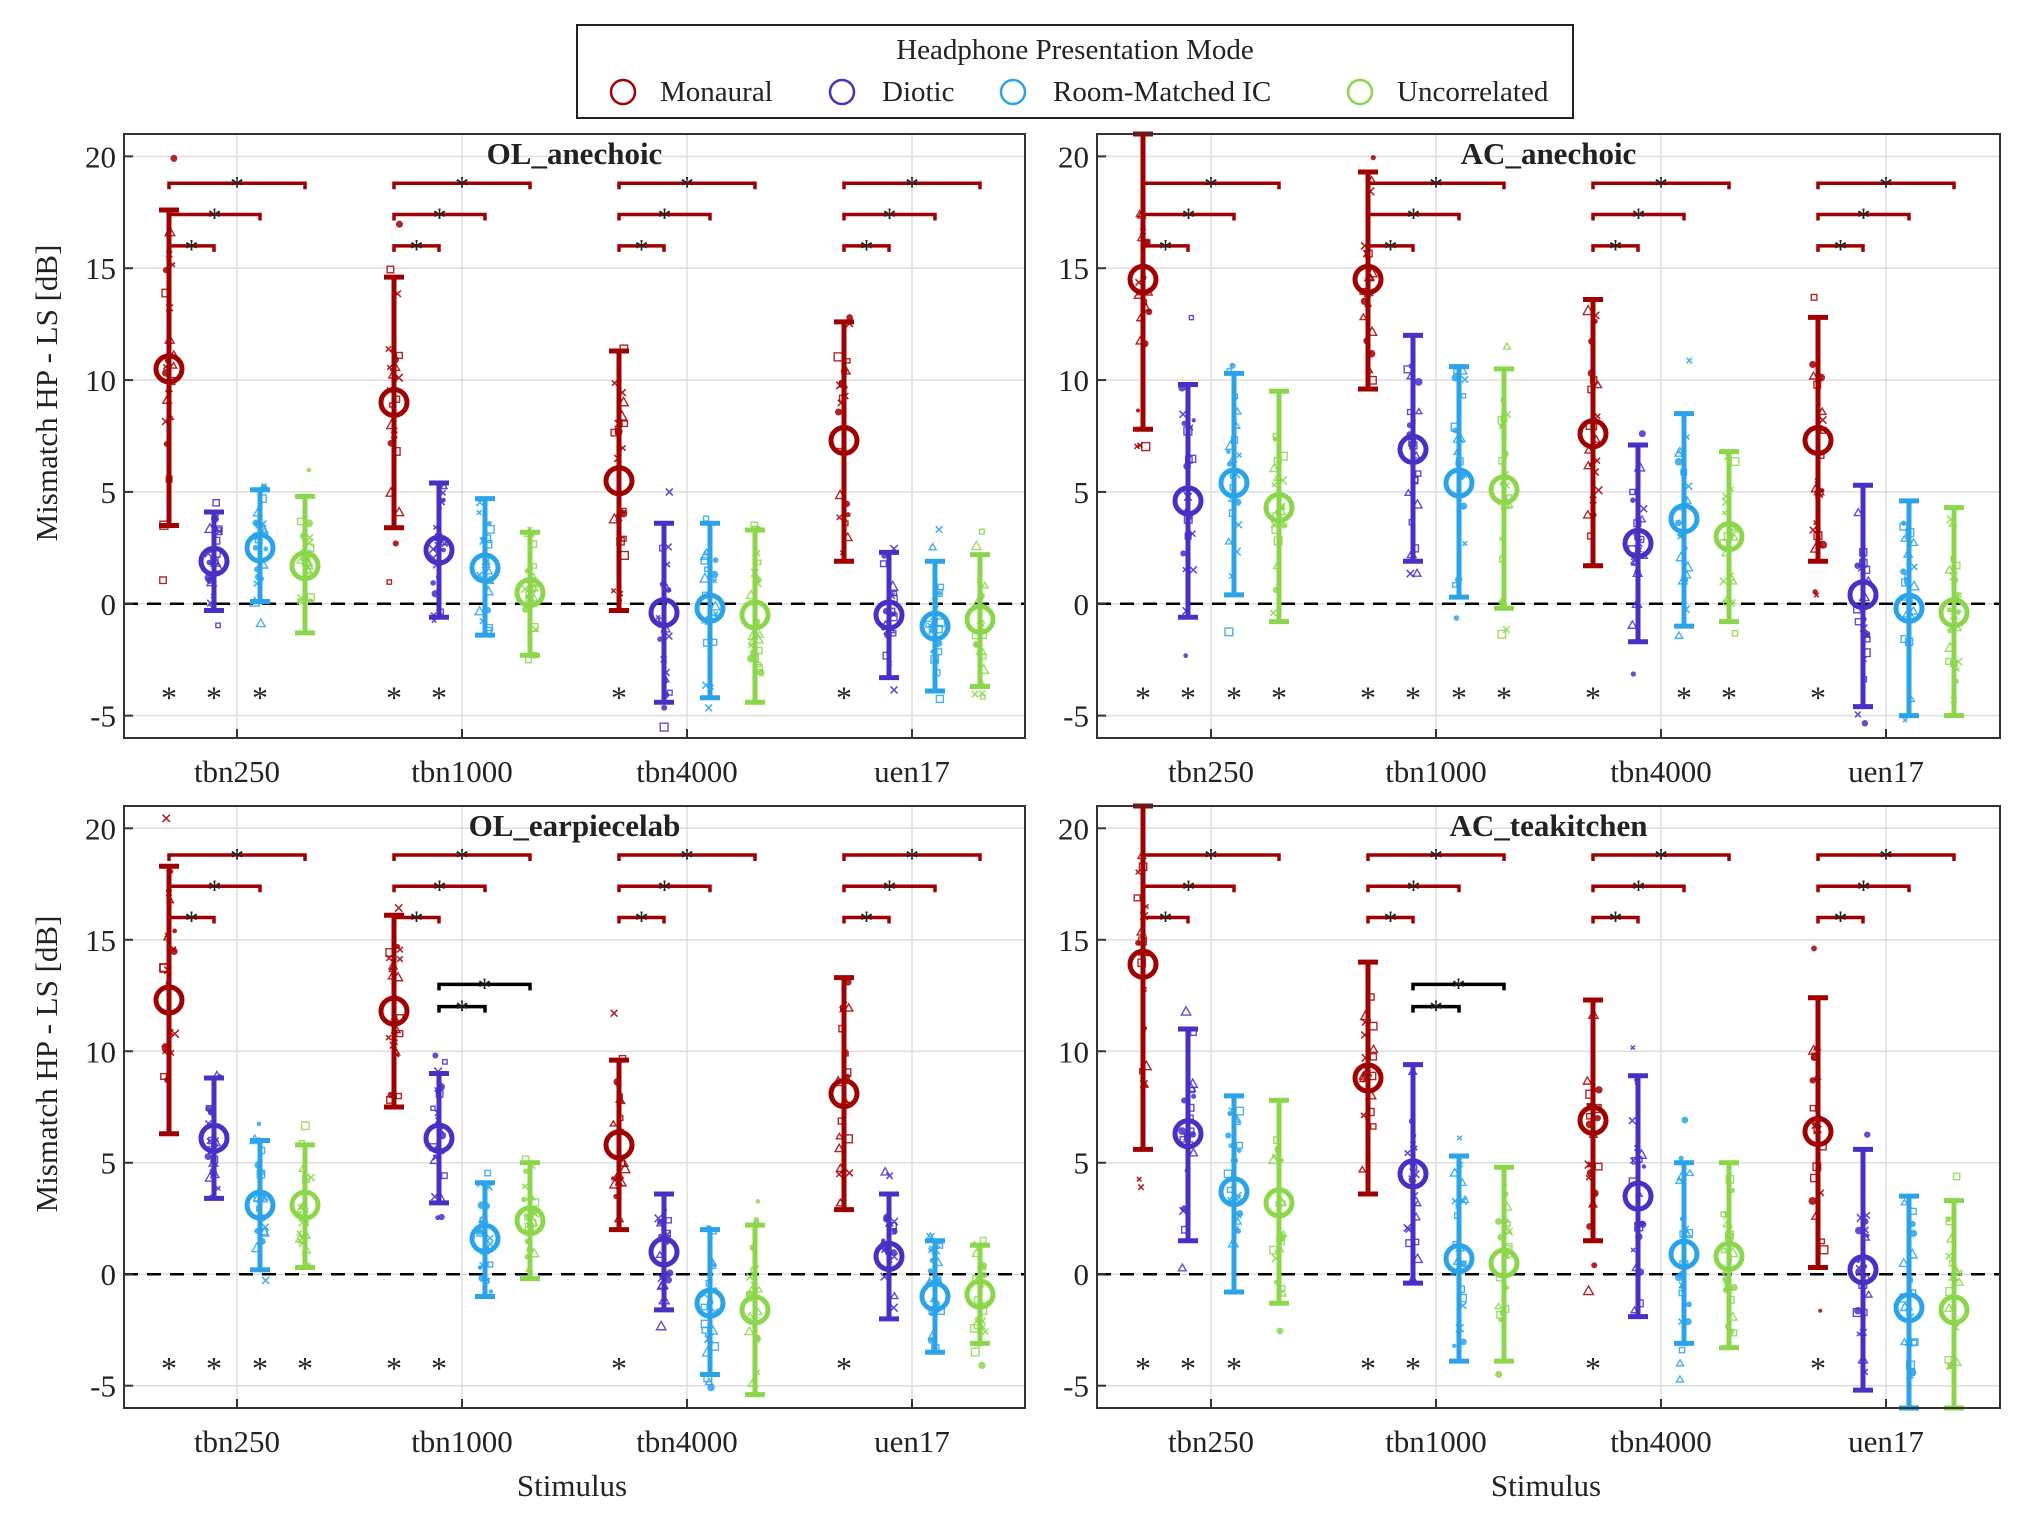 The height and width of the screenshot is (1521, 2021). What do you see at coordinates (572, 1485) in the screenshot?
I see `x-axis-label-left: Stimulus` at bounding box center [572, 1485].